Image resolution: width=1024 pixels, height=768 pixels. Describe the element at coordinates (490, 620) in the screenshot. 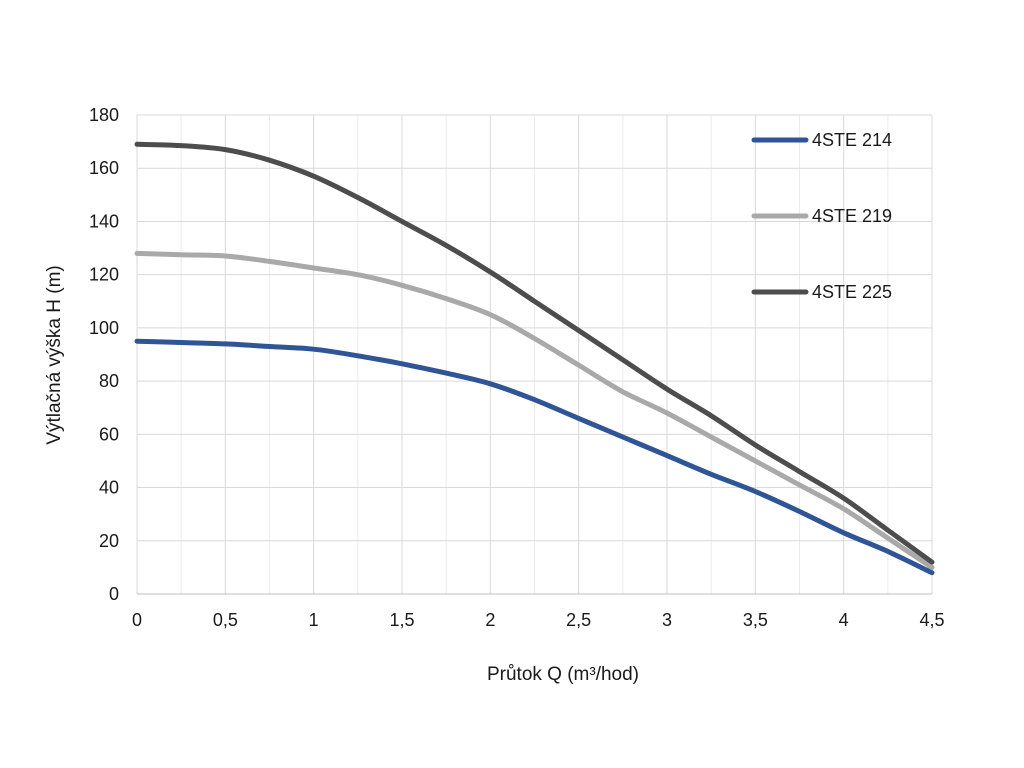

I see `x-tick-label: 2` at that location.